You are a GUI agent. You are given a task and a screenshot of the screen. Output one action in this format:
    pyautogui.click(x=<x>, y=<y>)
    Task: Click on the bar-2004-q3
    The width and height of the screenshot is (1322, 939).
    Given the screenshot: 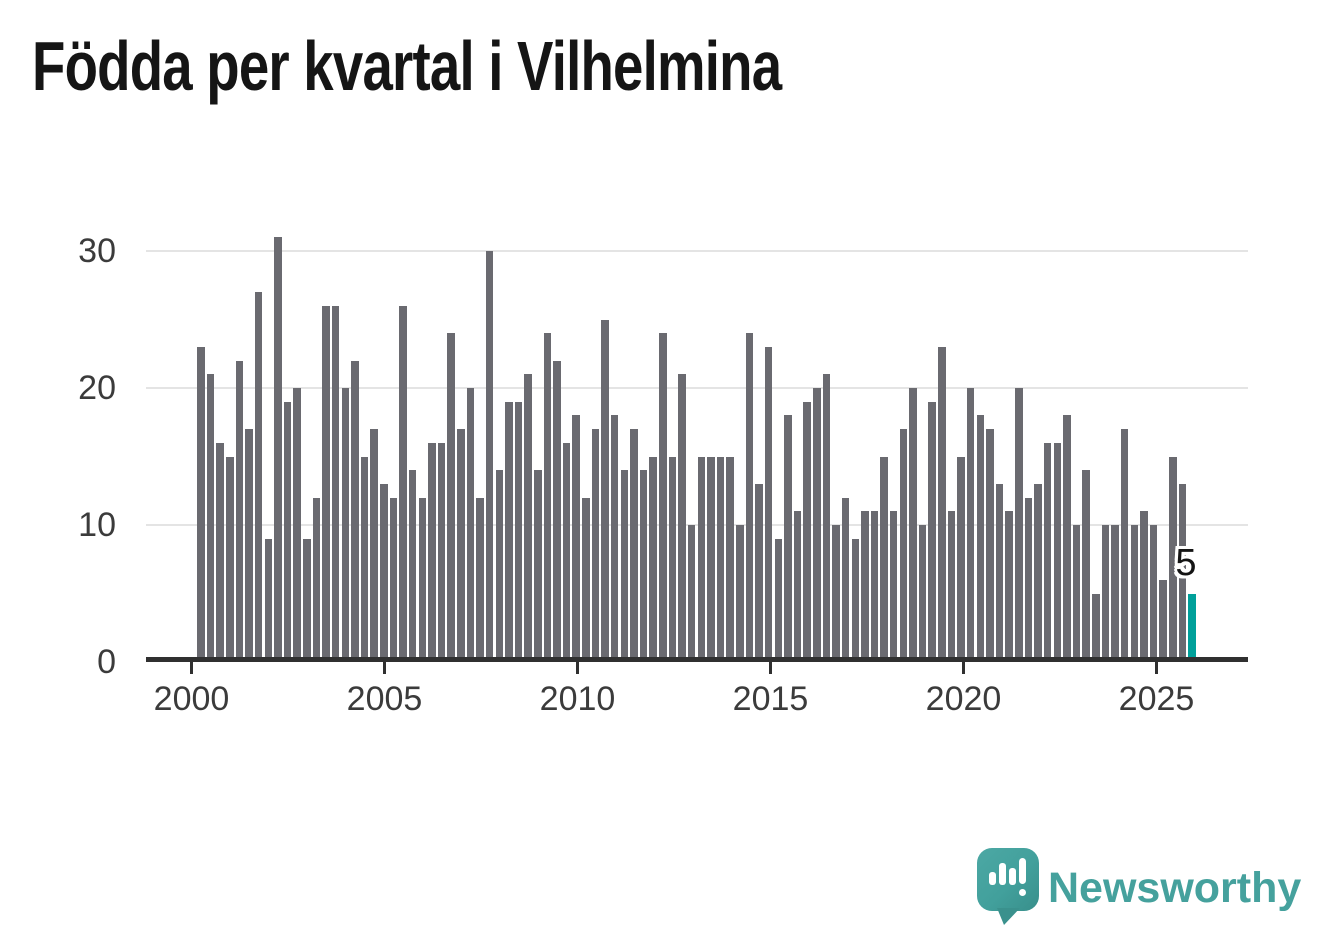 What is the action you would take?
    pyautogui.click(x=374, y=545)
    